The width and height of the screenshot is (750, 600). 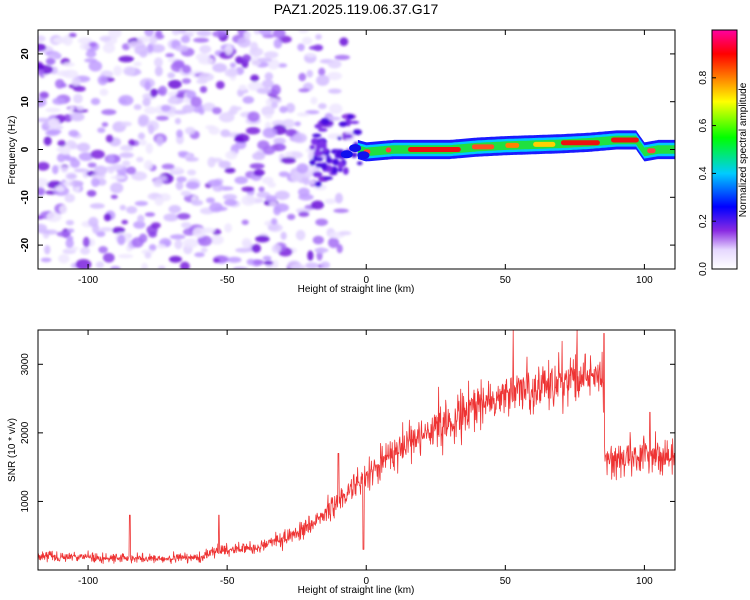 What do you see at coordinates (25, 197) in the screenshot?
I see `top-y-tick-label: -10` at bounding box center [25, 197].